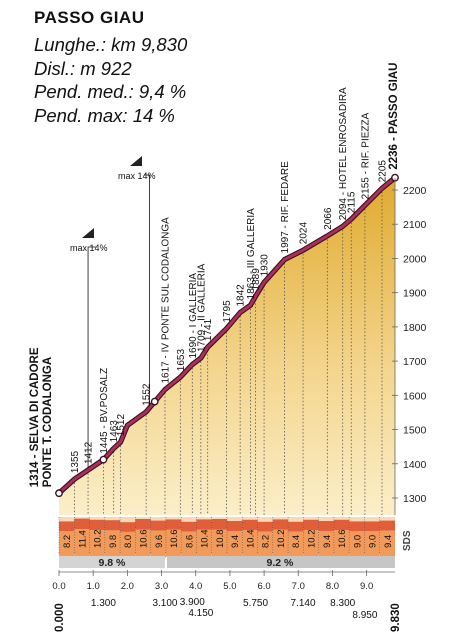 The width and height of the screenshot is (450, 636). What do you see at coordinates (59, 493) in the screenshot?
I see `endpoint-marker` at bounding box center [59, 493].